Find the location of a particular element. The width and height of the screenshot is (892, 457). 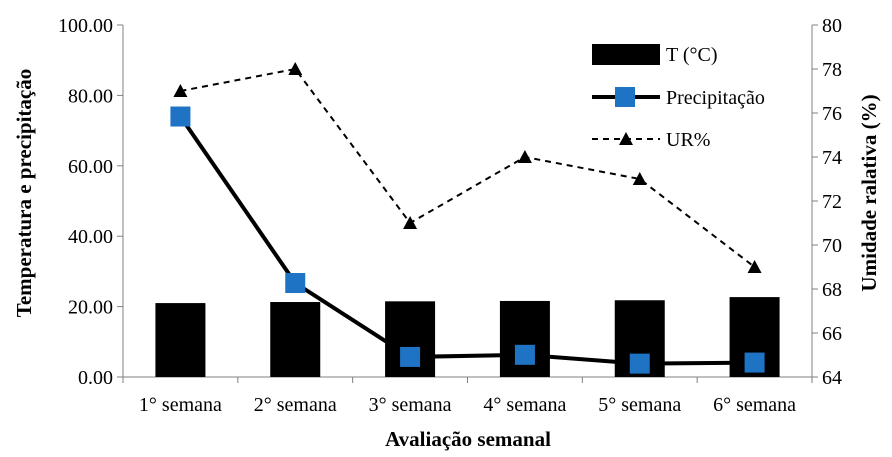

y-tick-label: 40.00 is located at coordinates (90, 237).